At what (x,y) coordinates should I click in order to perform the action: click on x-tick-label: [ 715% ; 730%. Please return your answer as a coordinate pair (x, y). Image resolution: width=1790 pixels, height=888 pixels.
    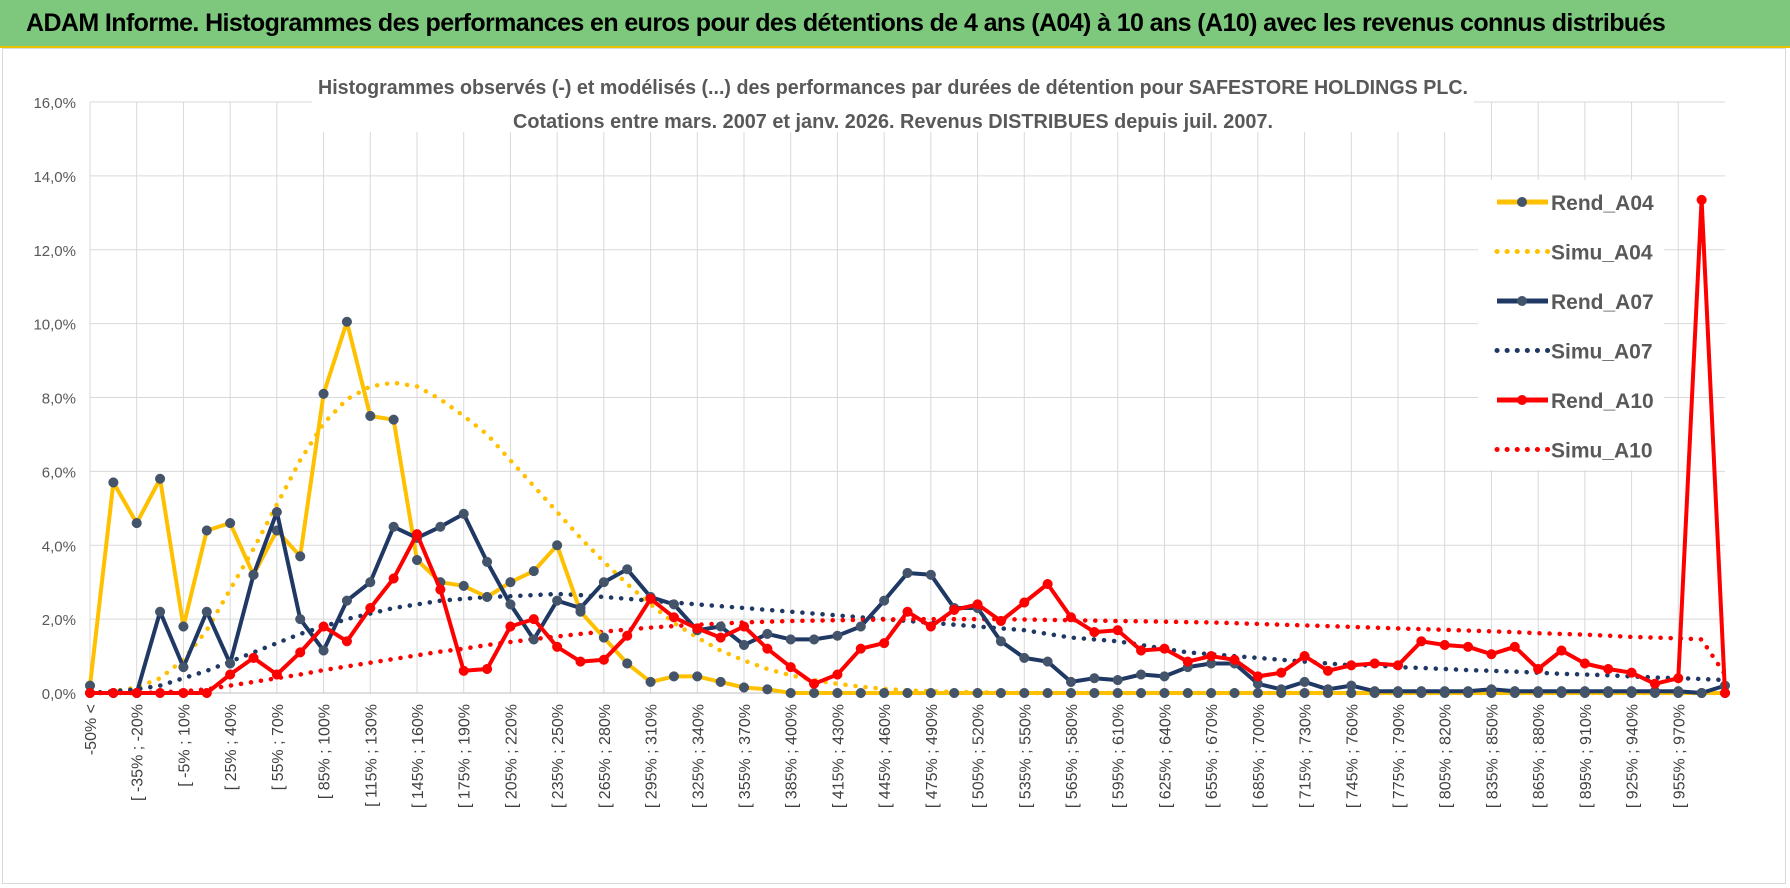
    Looking at the image, I should click on (1306, 756).